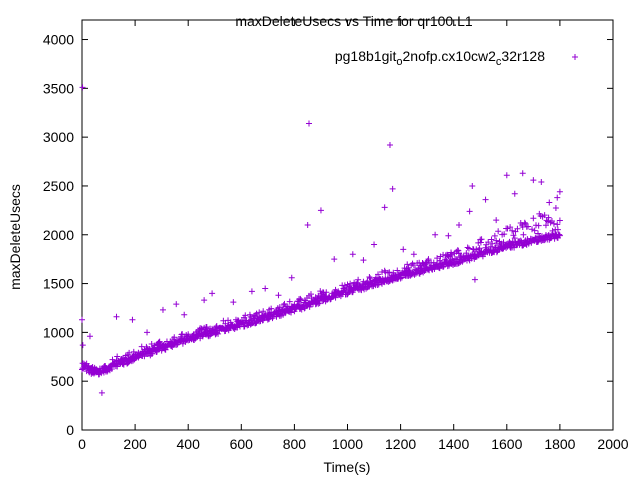  What do you see at coordinates (58, 332) in the screenshot?
I see `y-tick-label: 1000` at bounding box center [58, 332].